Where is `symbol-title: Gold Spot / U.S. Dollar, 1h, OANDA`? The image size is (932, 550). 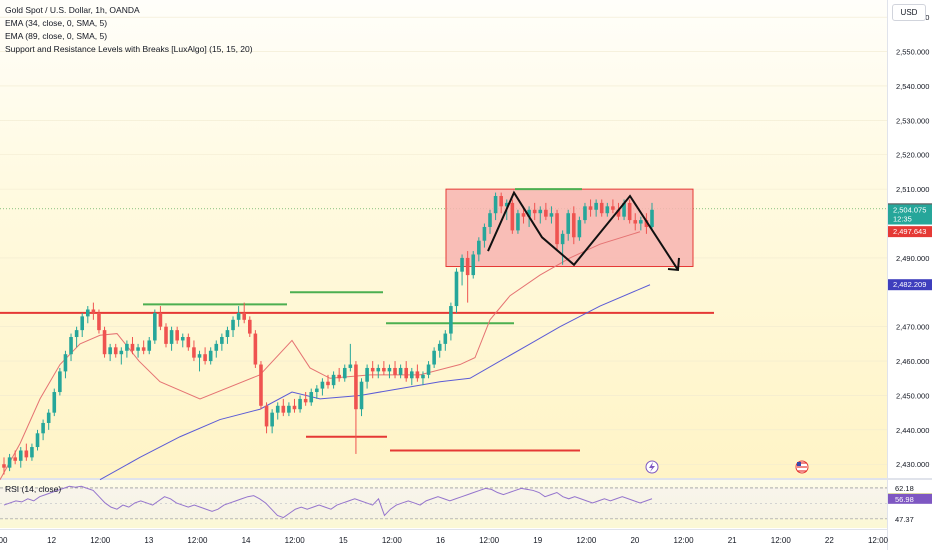
symbol-title: Gold Spot / U.S. Dollar, 1h, OANDA is located at coordinates (72, 10).